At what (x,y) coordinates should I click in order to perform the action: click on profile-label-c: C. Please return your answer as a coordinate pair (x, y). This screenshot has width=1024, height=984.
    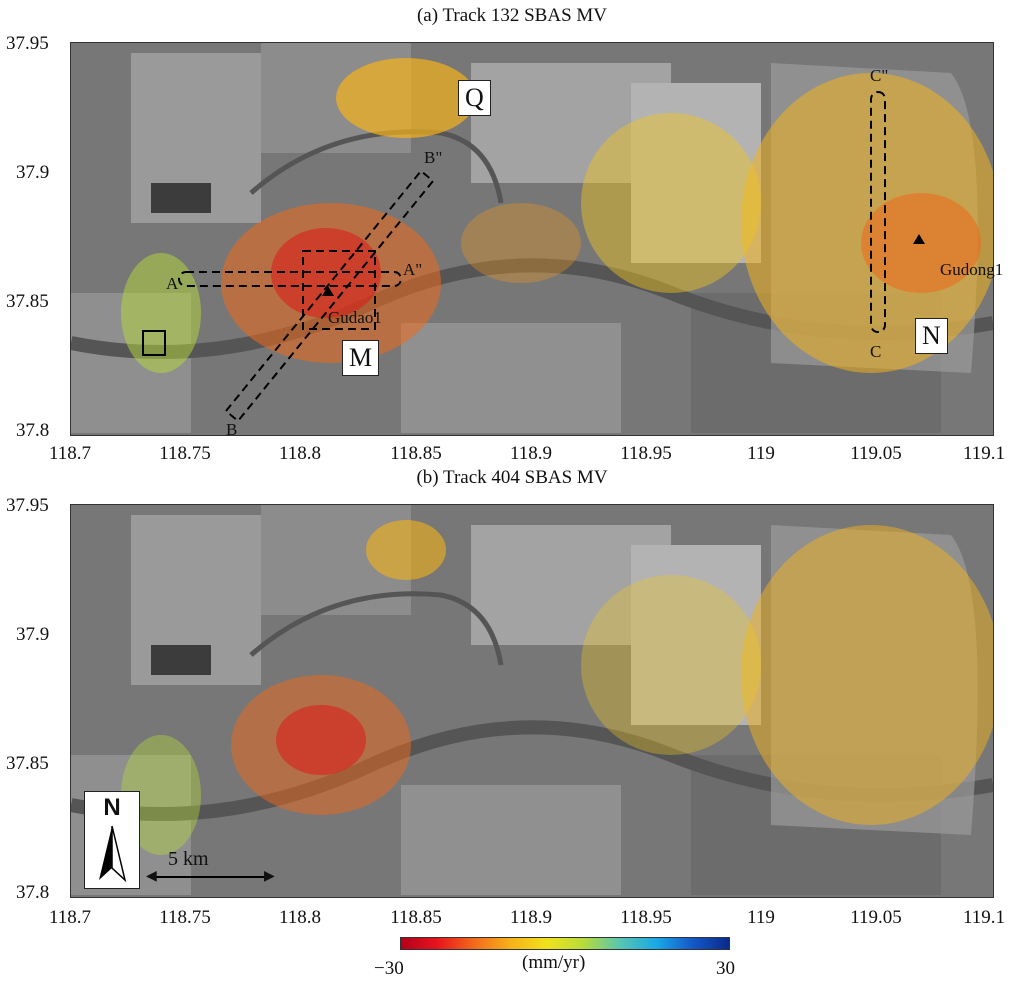
    Looking at the image, I should click on (876, 351).